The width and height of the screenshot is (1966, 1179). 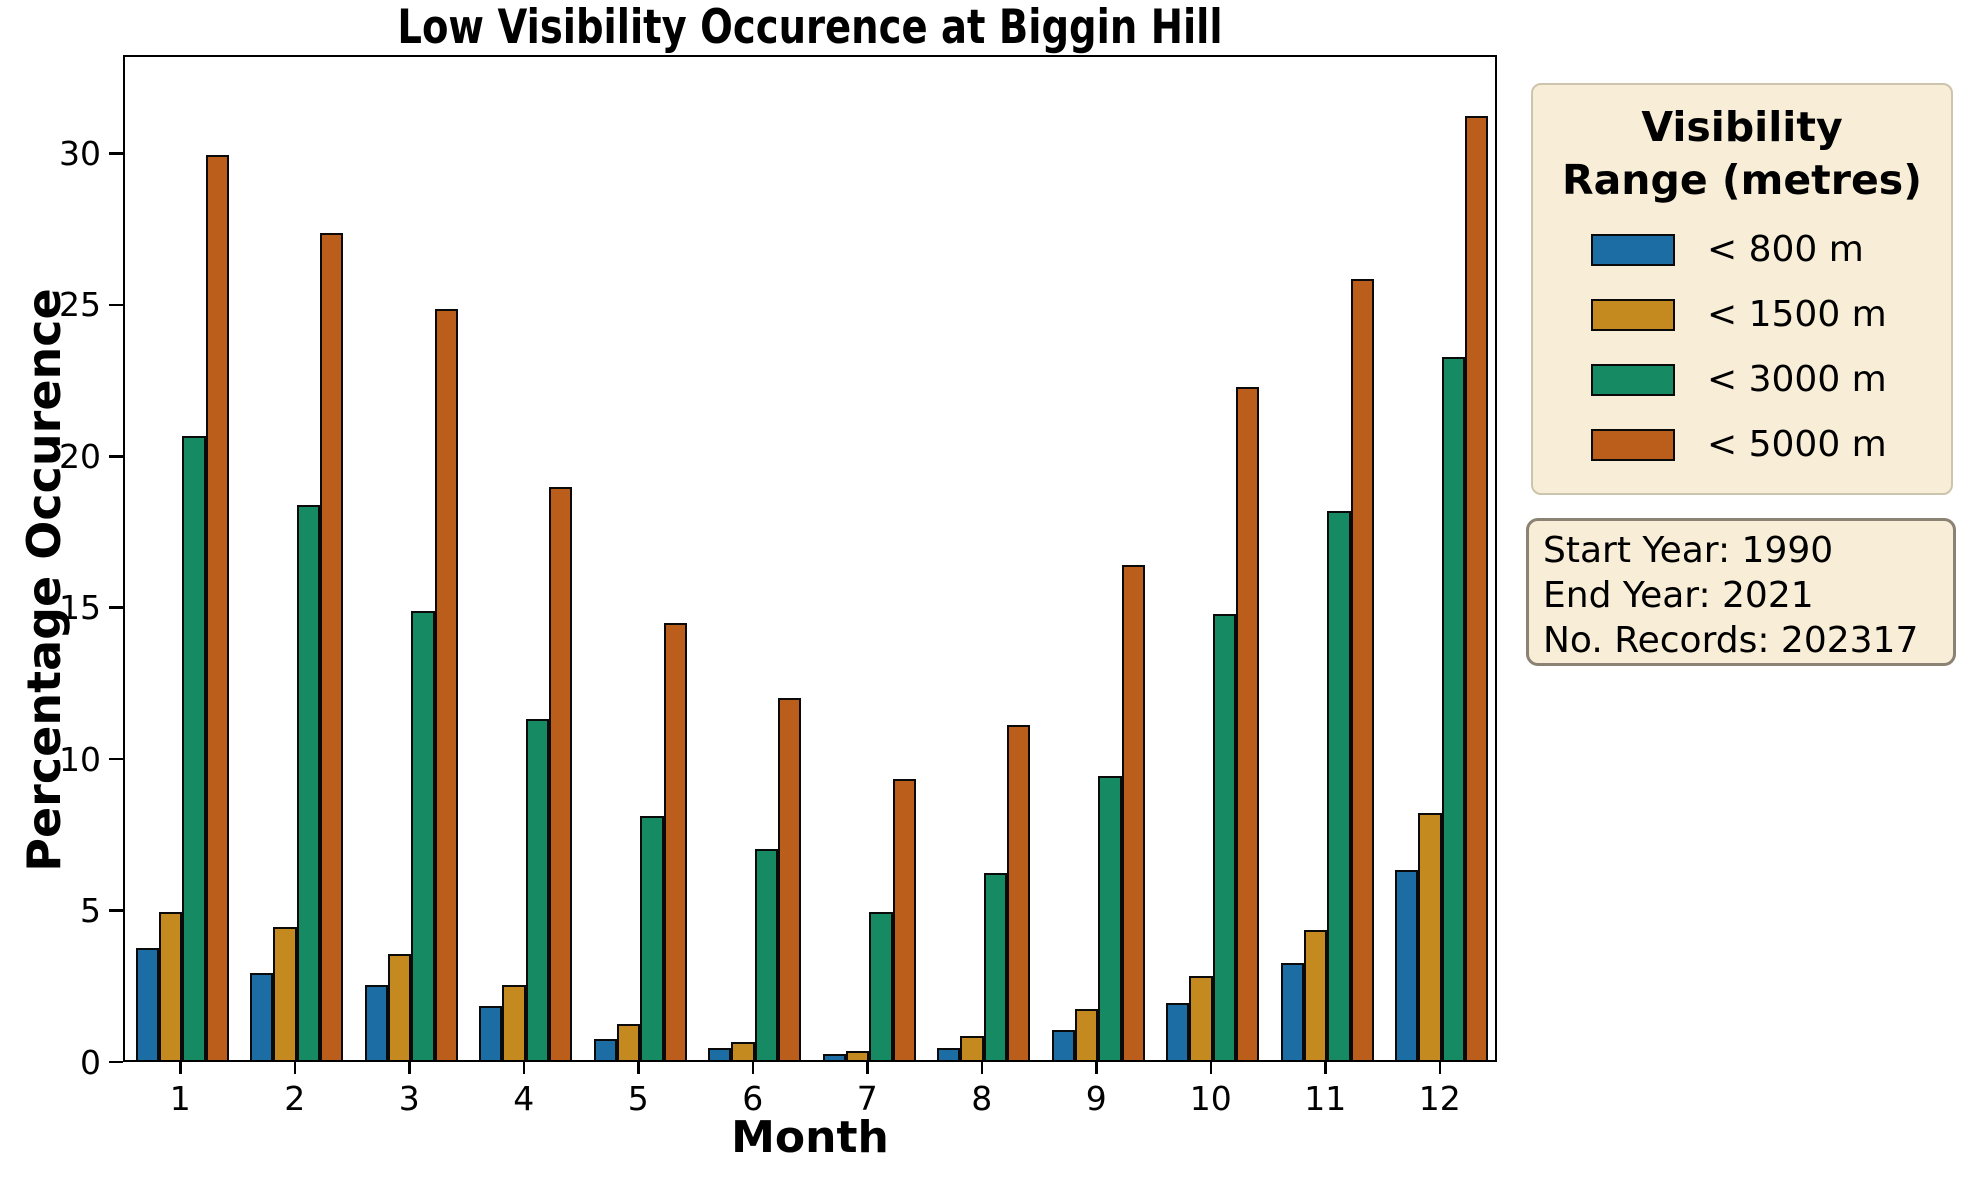 I want to click on bar-month-6-3000m, so click(x=766, y=954).